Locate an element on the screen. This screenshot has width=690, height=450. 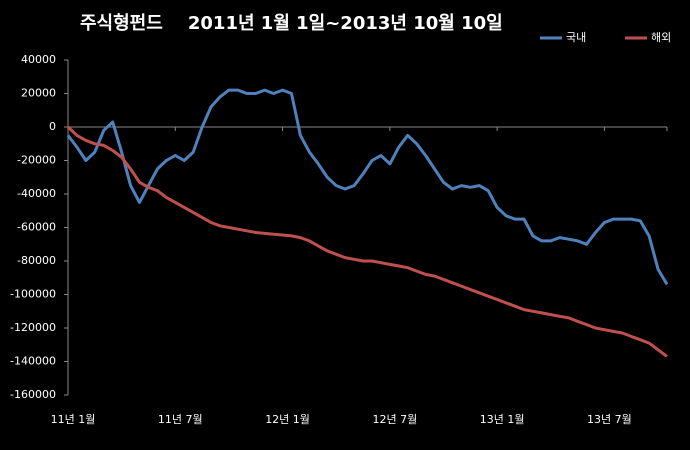
y-tick-label: -120000 is located at coordinates (33, 327).